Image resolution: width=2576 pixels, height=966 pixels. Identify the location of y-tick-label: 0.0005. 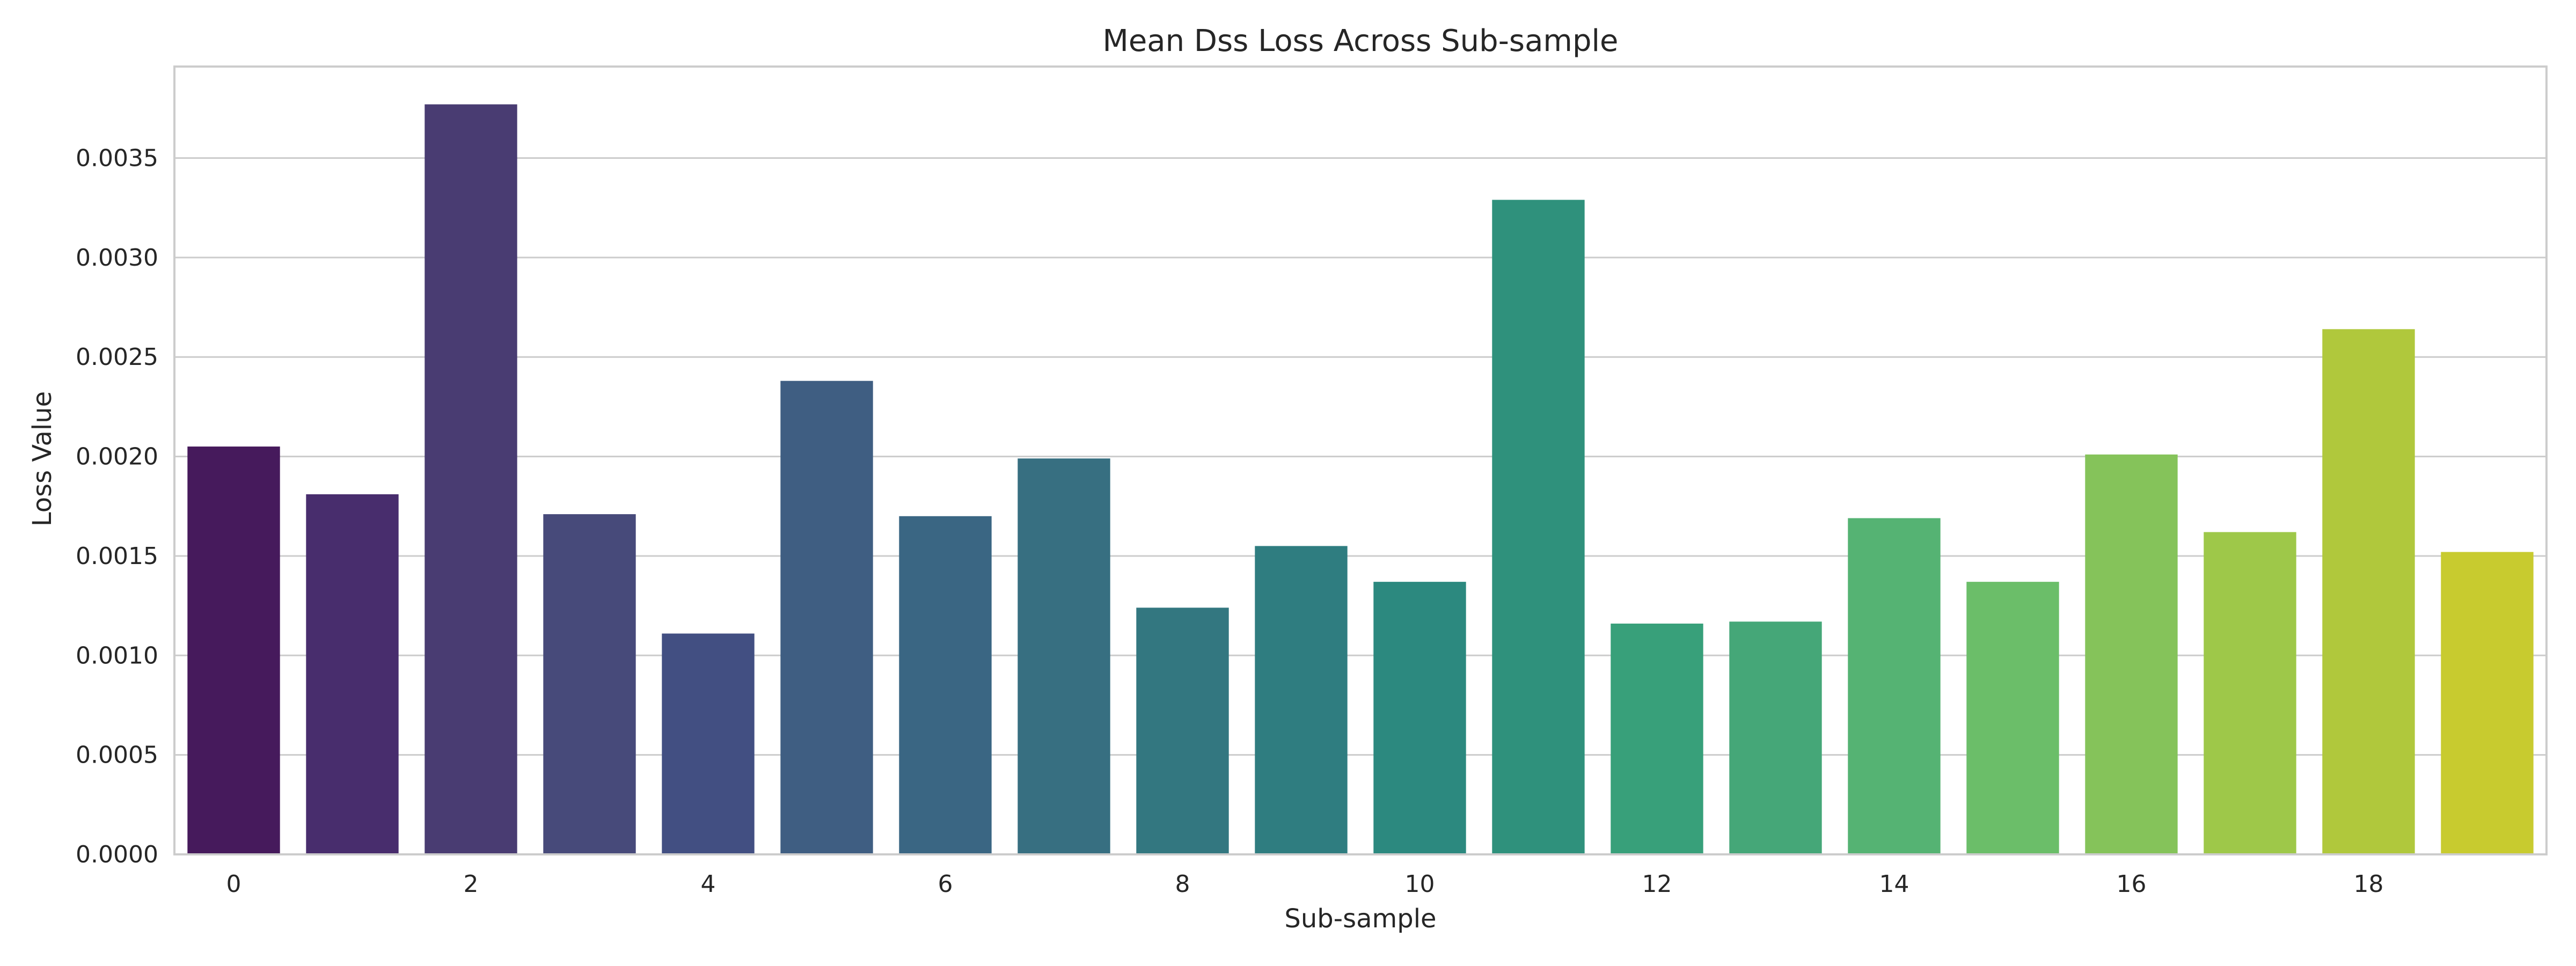
(117, 755).